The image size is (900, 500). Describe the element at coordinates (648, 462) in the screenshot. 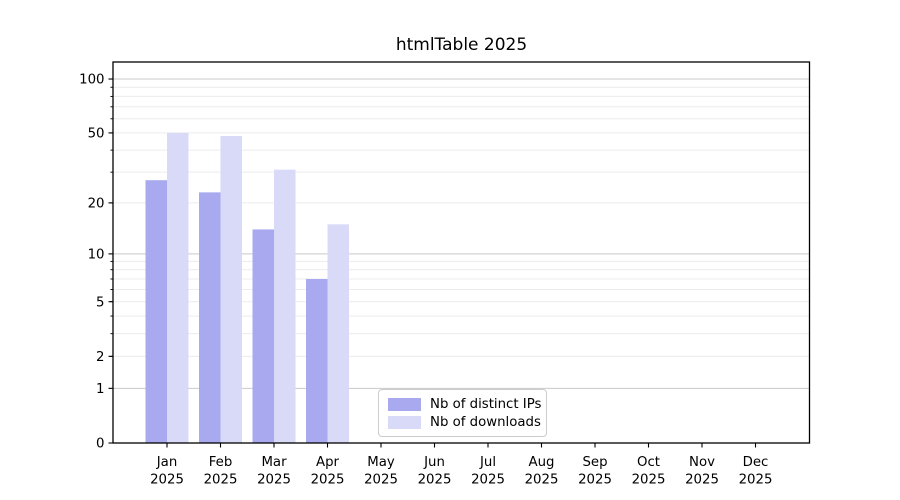

I see `x-tick-label-oct: Oct` at that location.